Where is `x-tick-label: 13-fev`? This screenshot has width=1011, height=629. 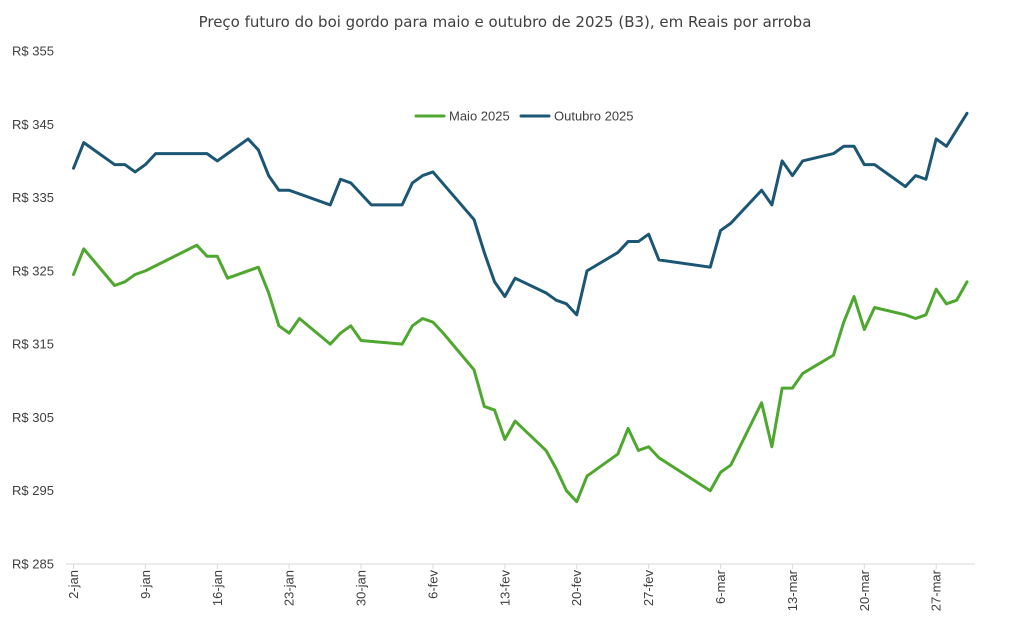
x-tick-label: 13-fev is located at coordinates (504, 588).